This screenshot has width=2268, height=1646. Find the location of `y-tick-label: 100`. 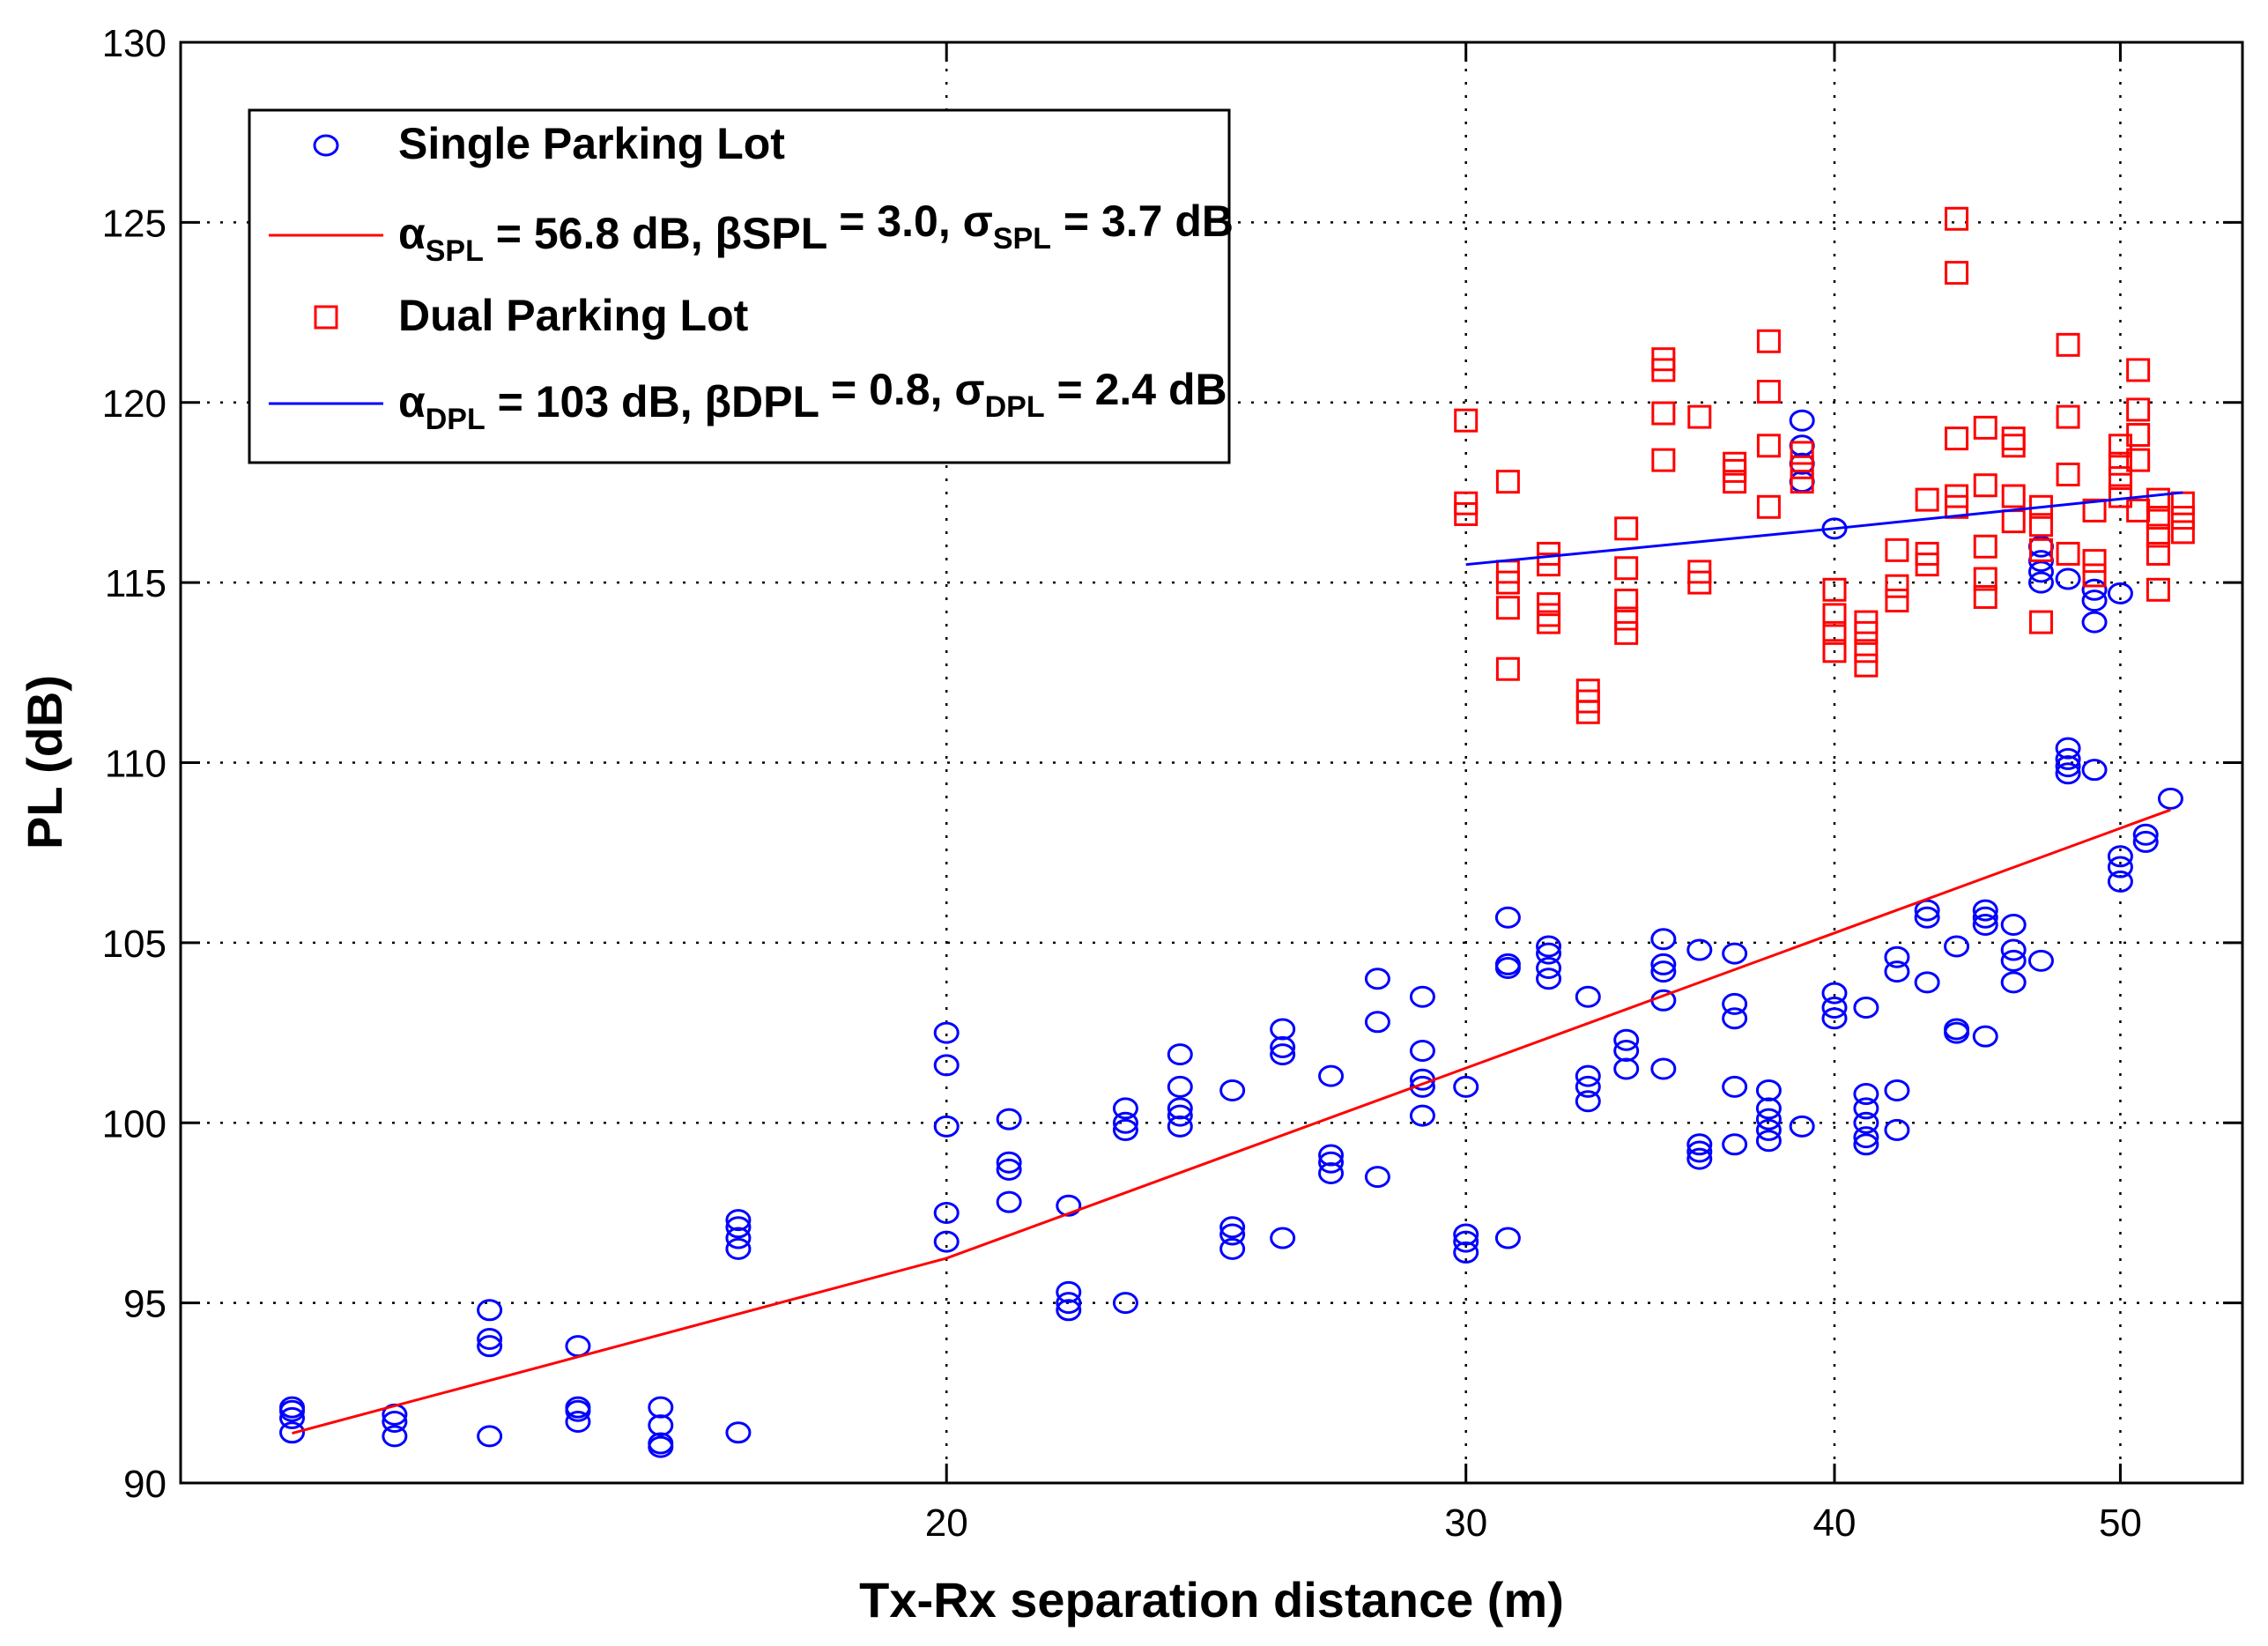

y-tick-label: 100 is located at coordinates (134, 1124).